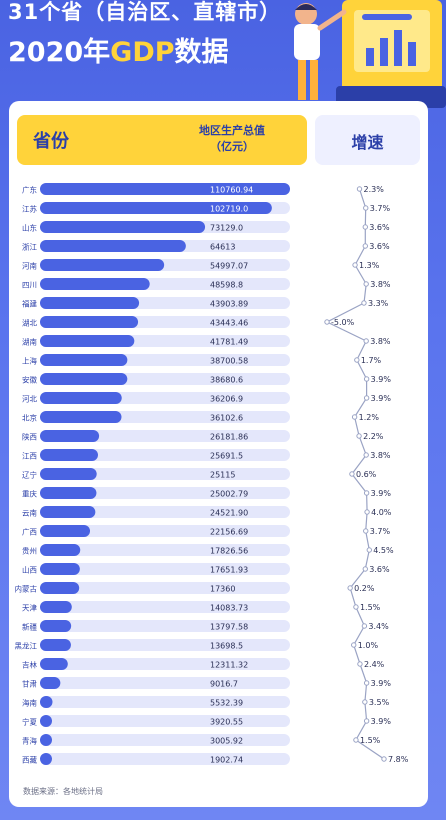 The image size is (446, 820). I want to click on gdp-value-label: 110760.94, so click(231, 190).